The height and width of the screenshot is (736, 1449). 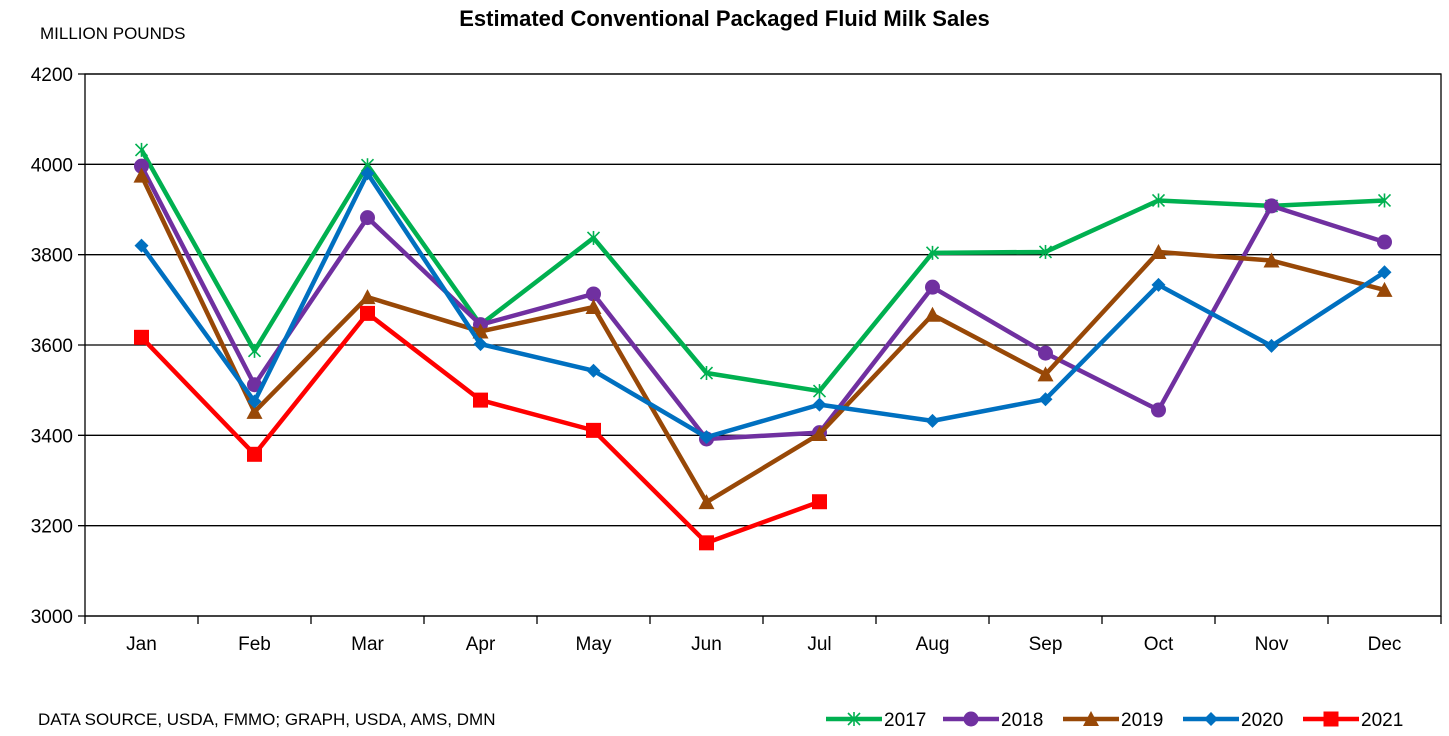 What do you see at coordinates (367, 644) in the screenshot?
I see `x-tick-label: Mar` at bounding box center [367, 644].